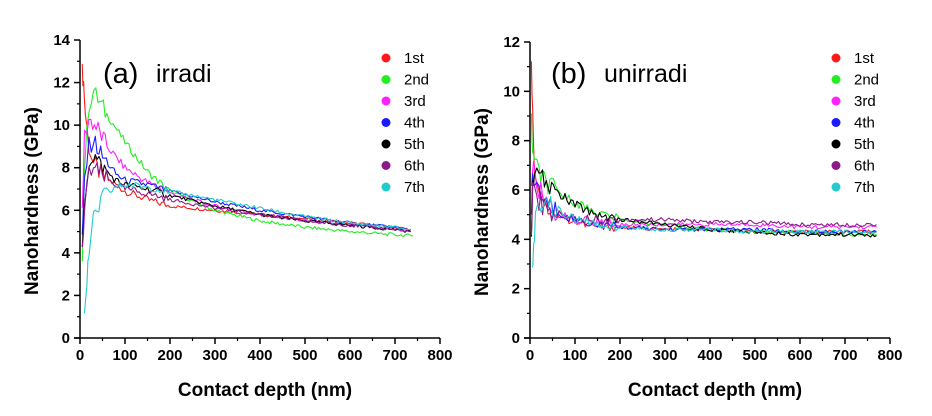 The image size is (932, 416). Describe the element at coordinates (61, 40) in the screenshot. I see `y-tick-label: 14` at that location.